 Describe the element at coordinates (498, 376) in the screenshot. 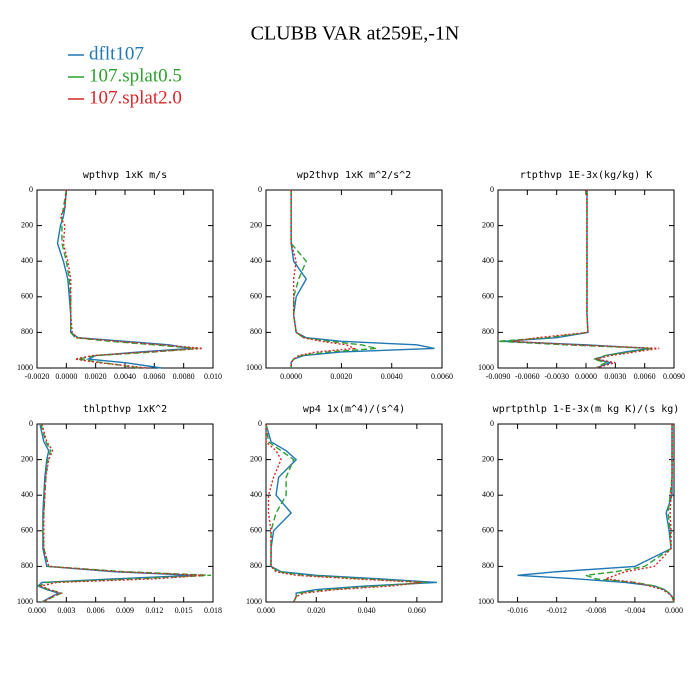

I see `x-tick-label: -0.0090` at that location.